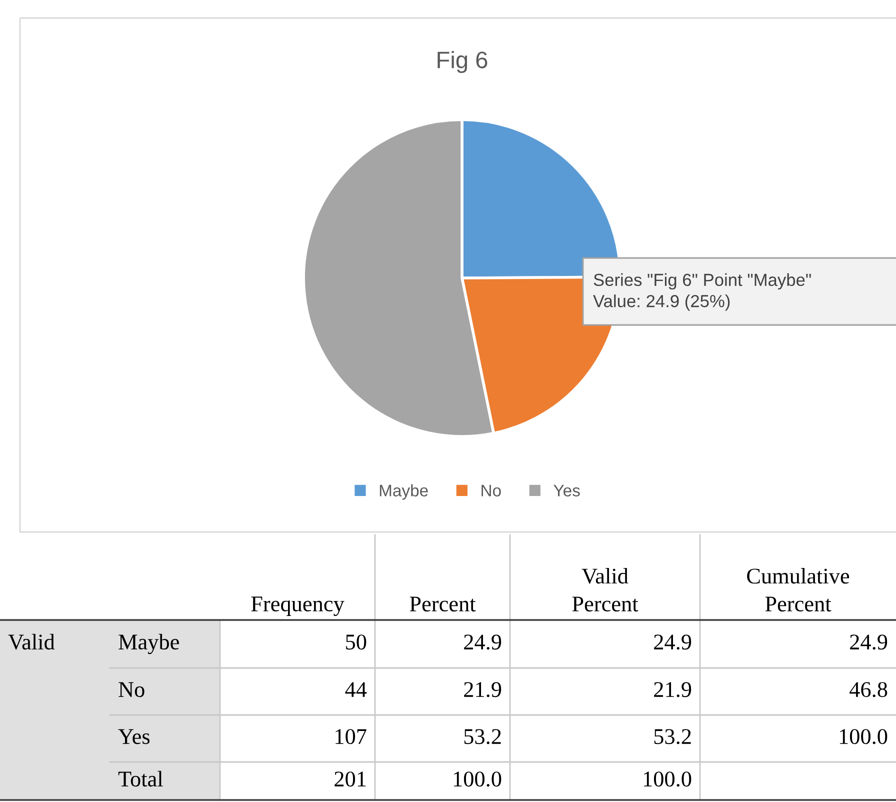 The image size is (896, 802). Describe the element at coordinates (356, 642) in the screenshot. I see `text: 50` at that location.